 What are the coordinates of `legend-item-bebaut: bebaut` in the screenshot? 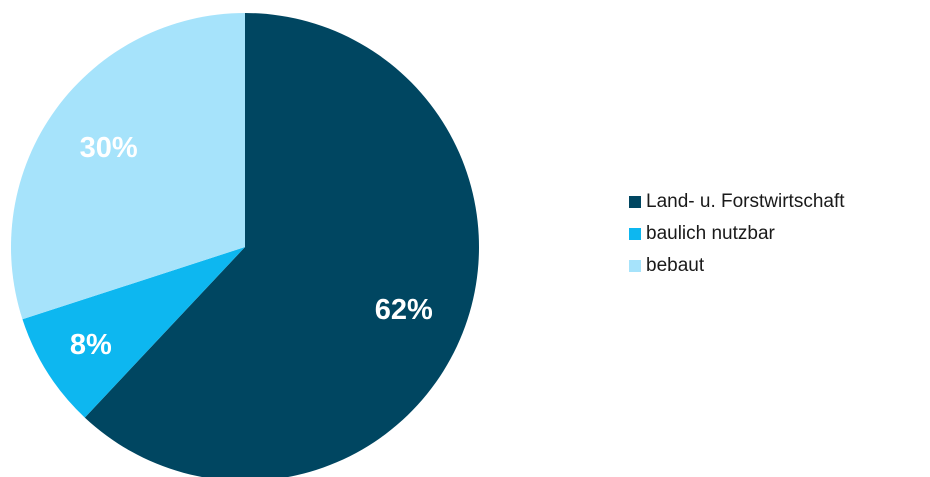 It's located at (737, 266).